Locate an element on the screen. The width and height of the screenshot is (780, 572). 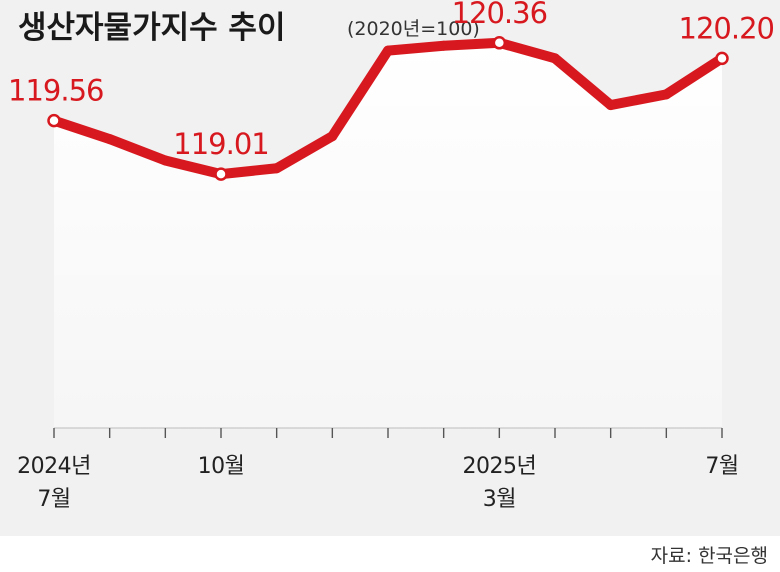
x-label-1-line-0: 10월 is located at coordinates (221, 466).